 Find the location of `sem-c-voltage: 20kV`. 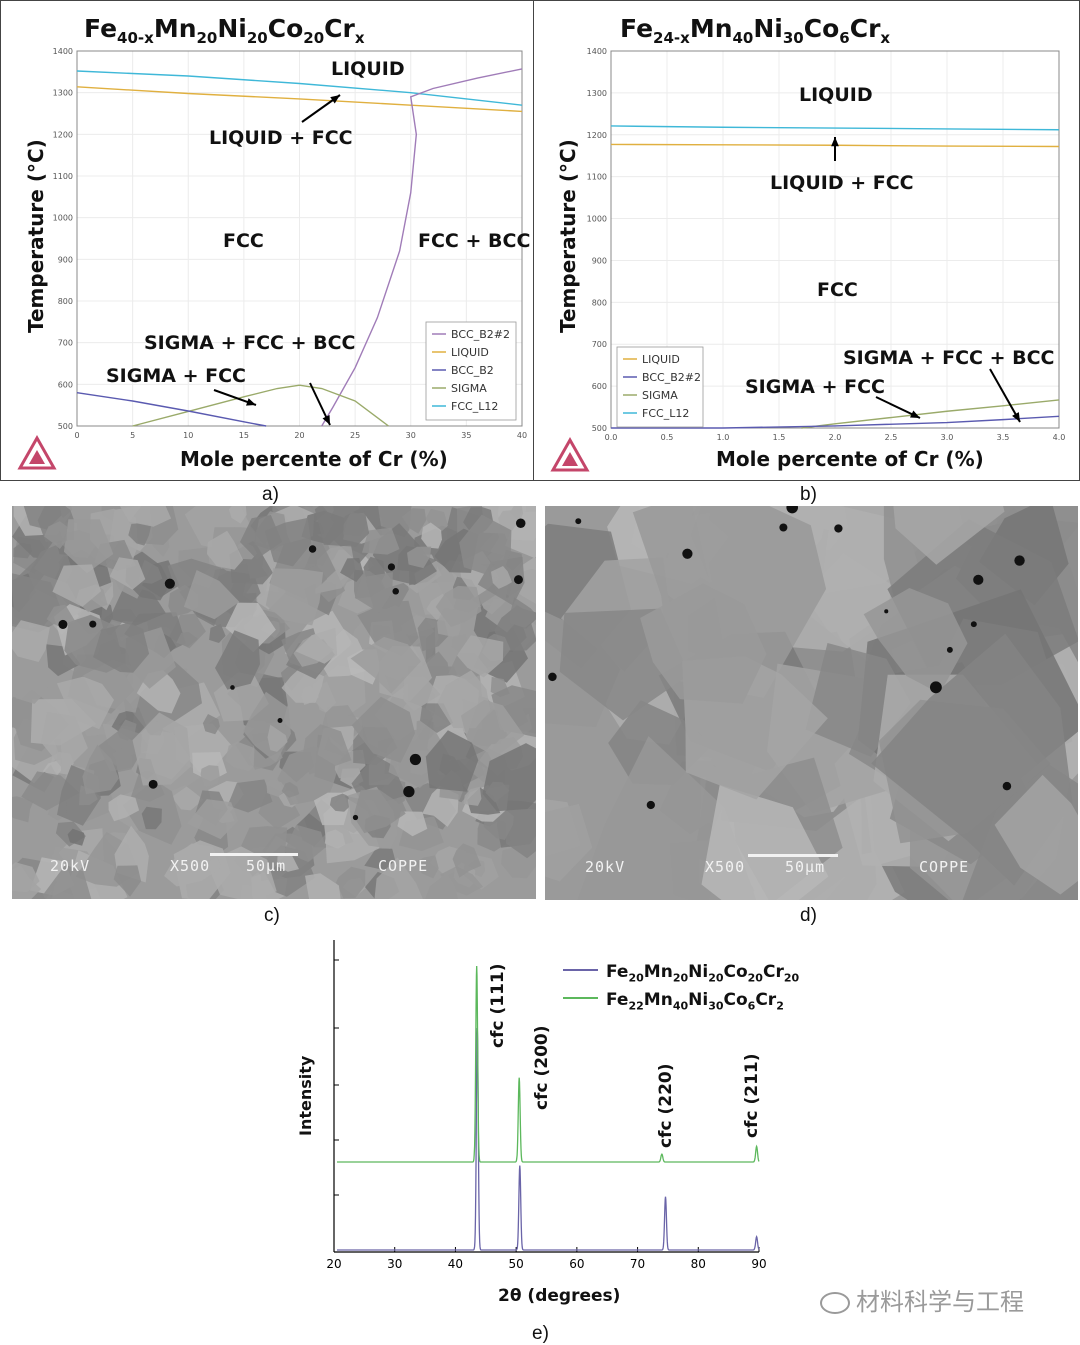

sem-c-voltage: 20kV is located at coordinates (70, 866).